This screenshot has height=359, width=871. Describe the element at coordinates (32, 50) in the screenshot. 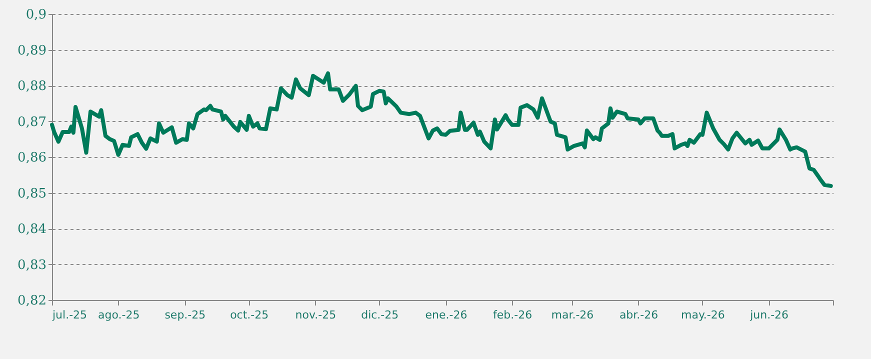

I see `y-tick-label: 0,89` at that location.